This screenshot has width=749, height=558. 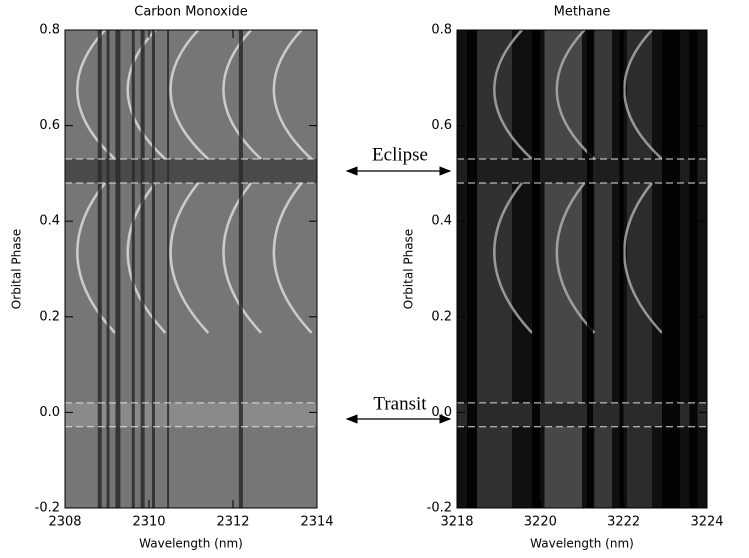 I want to click on annotation: Transit, so click(x=400, y=403).